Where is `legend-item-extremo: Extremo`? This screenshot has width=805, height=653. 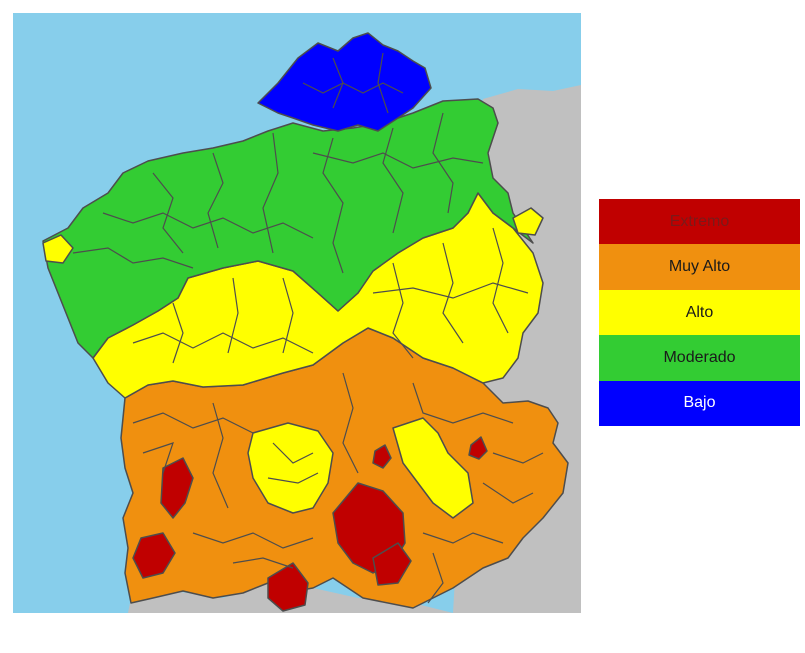
legend-item-extremo: Extremo is located at coordinates (699, 222).